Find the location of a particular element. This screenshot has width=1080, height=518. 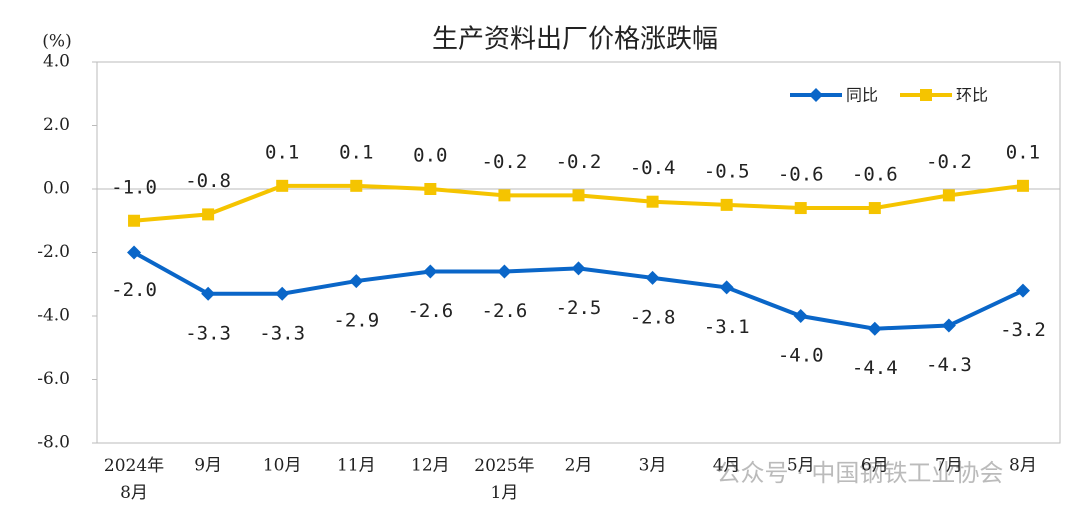

data-label: 0.0 is located at coordinates (430, 156).